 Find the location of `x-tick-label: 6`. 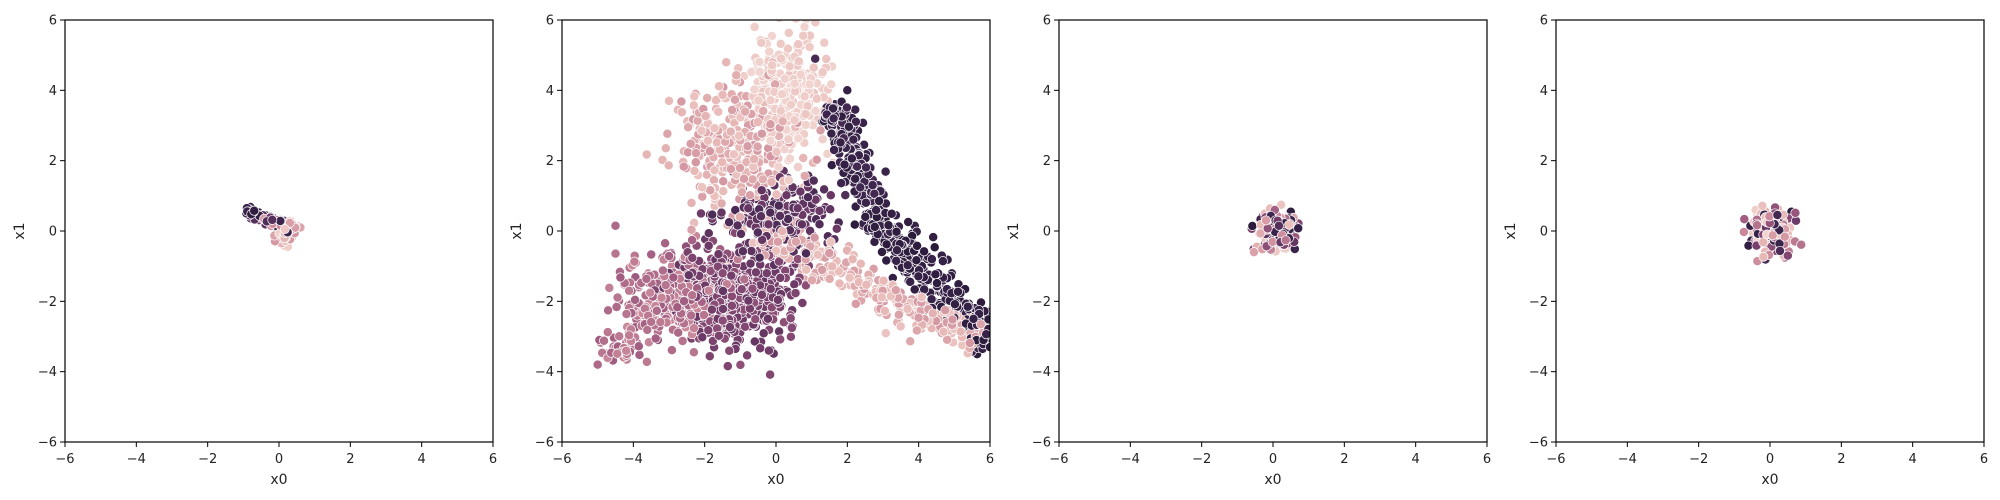

x-tick-label: 6 is located at coordinates (1984, 459).